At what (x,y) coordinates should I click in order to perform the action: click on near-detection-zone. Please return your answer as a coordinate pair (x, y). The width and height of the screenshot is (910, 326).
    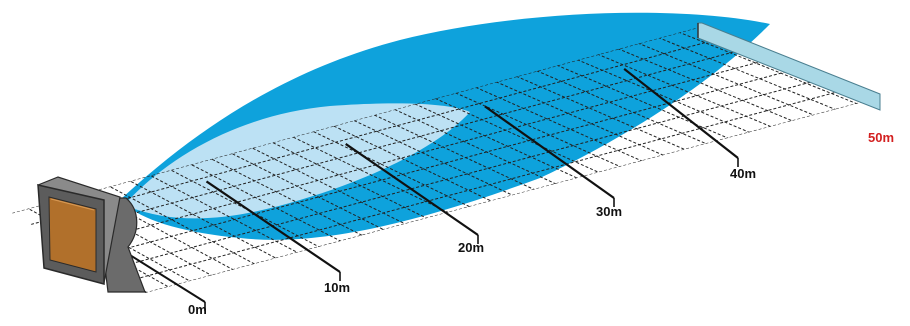
    Looking at the image, I should click on (297, 161).